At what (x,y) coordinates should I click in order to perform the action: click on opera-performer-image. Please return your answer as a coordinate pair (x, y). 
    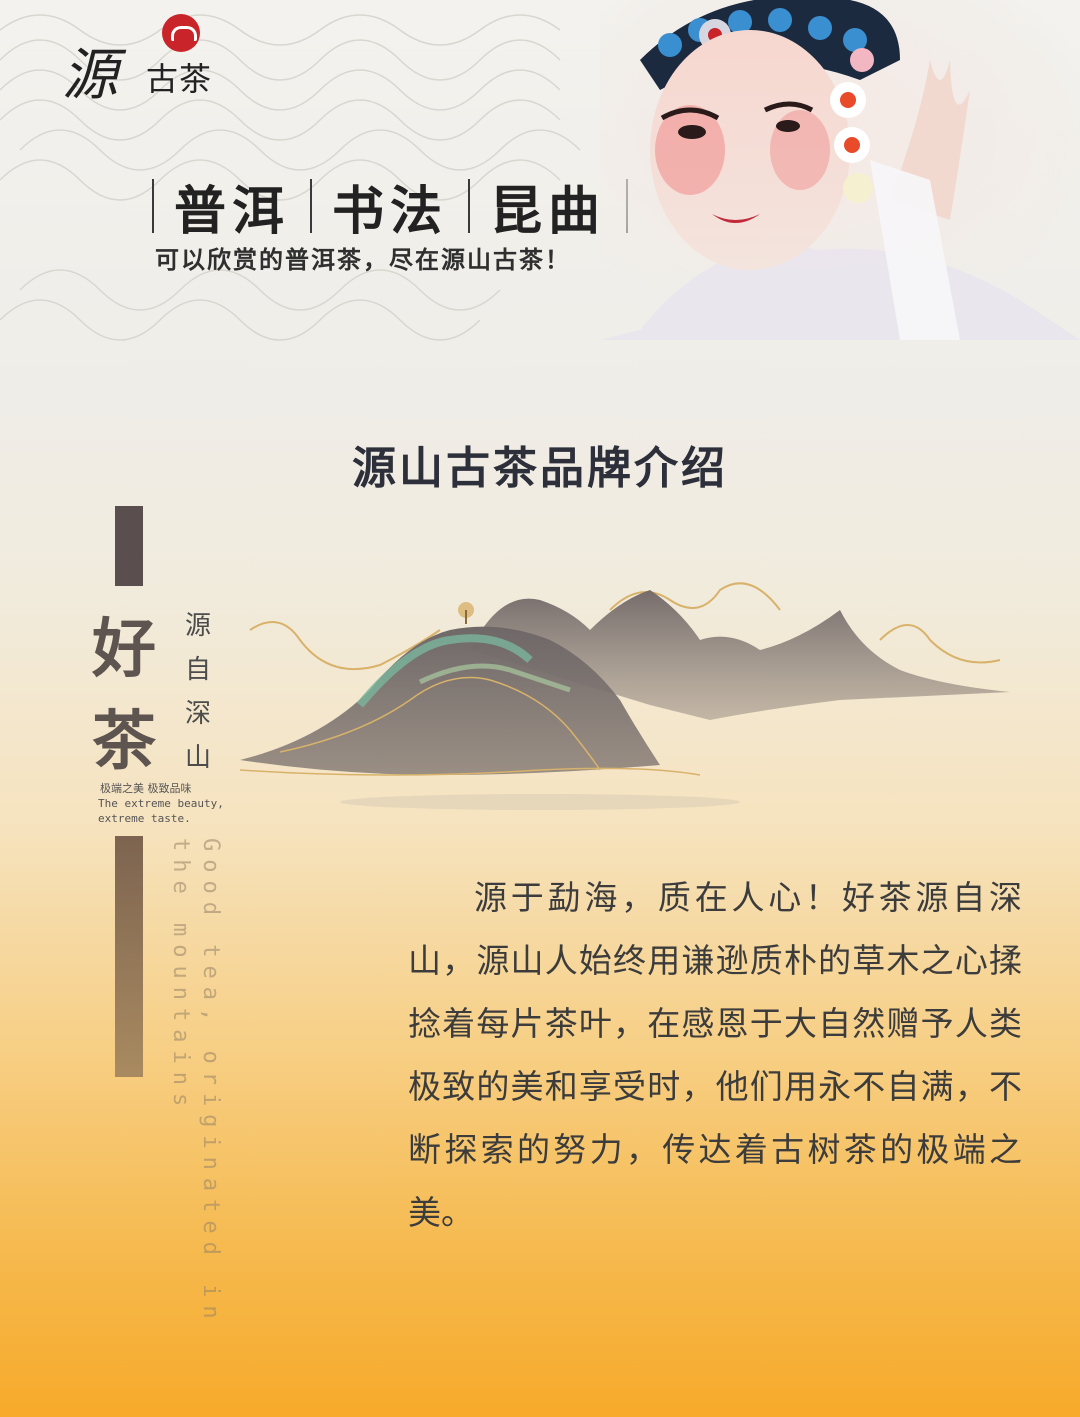
    Looking at the image, I should click on (840, 170).